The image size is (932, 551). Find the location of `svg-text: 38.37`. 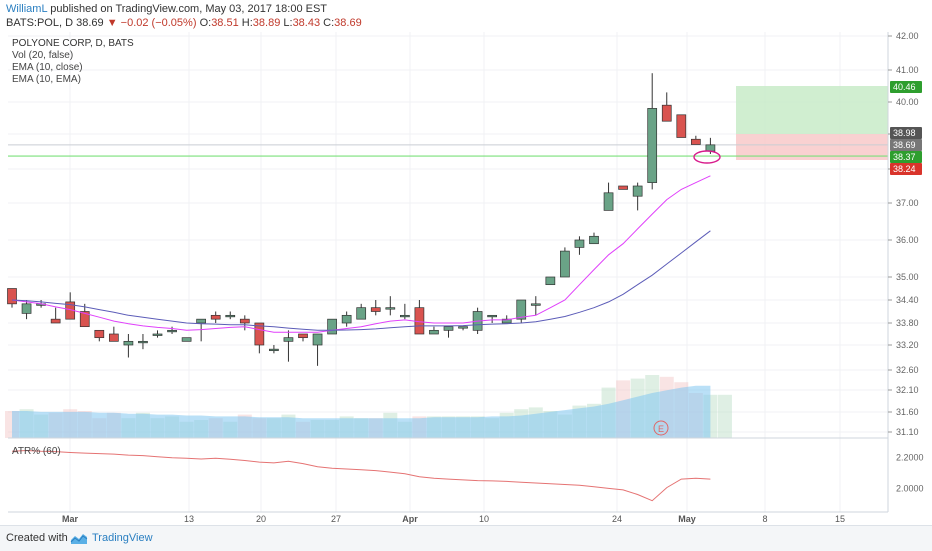

svg-text: 38.37 is located at coordinates (904, 157).